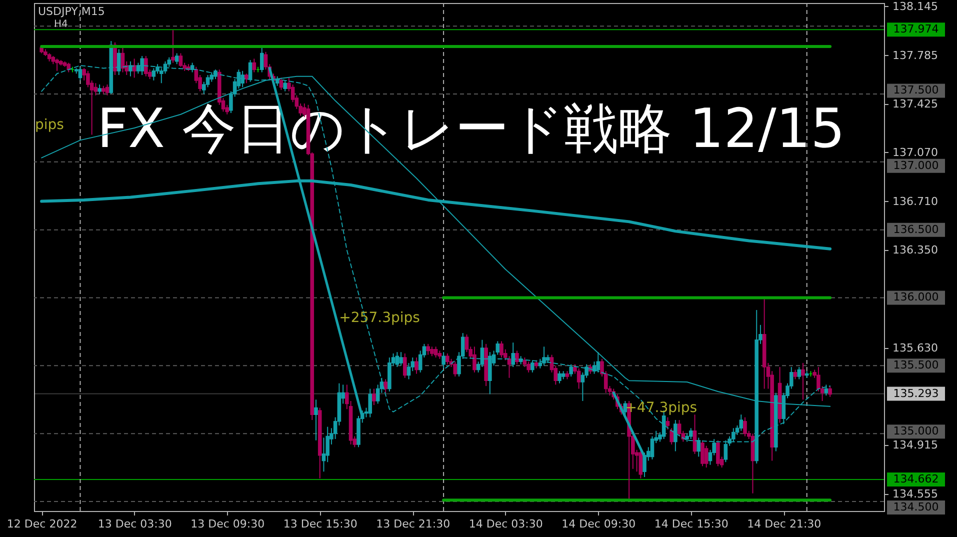 This screenshot has width=957, height=537. Describe the element at coordinates (691, 524) in the screenshot. I see `x-tick-label: 14 Dec 15:30` at that location.